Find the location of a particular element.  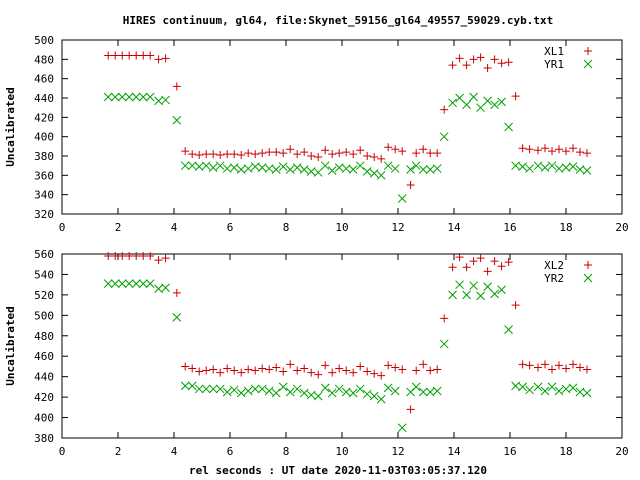

x-tick-label: 12 is located at coordinates (397, 451).